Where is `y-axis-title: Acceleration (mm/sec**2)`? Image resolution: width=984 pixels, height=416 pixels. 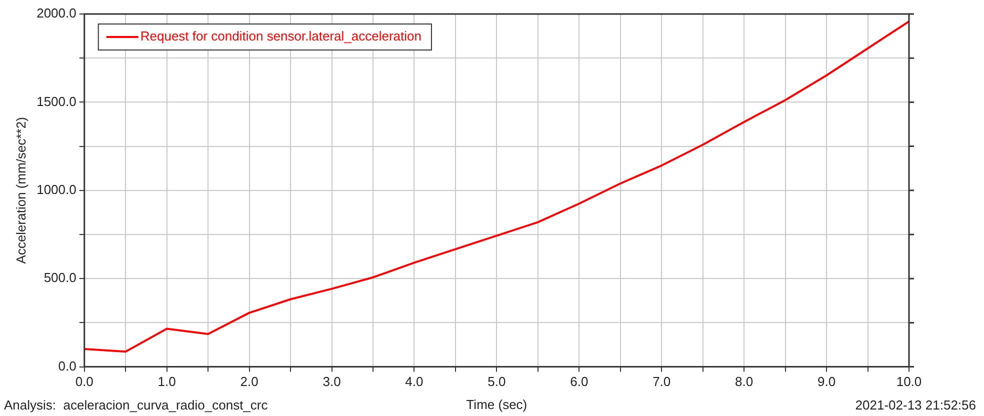
y-axis-title: Acceleration (mm/sec**2) is located at coordinates (20, 190).